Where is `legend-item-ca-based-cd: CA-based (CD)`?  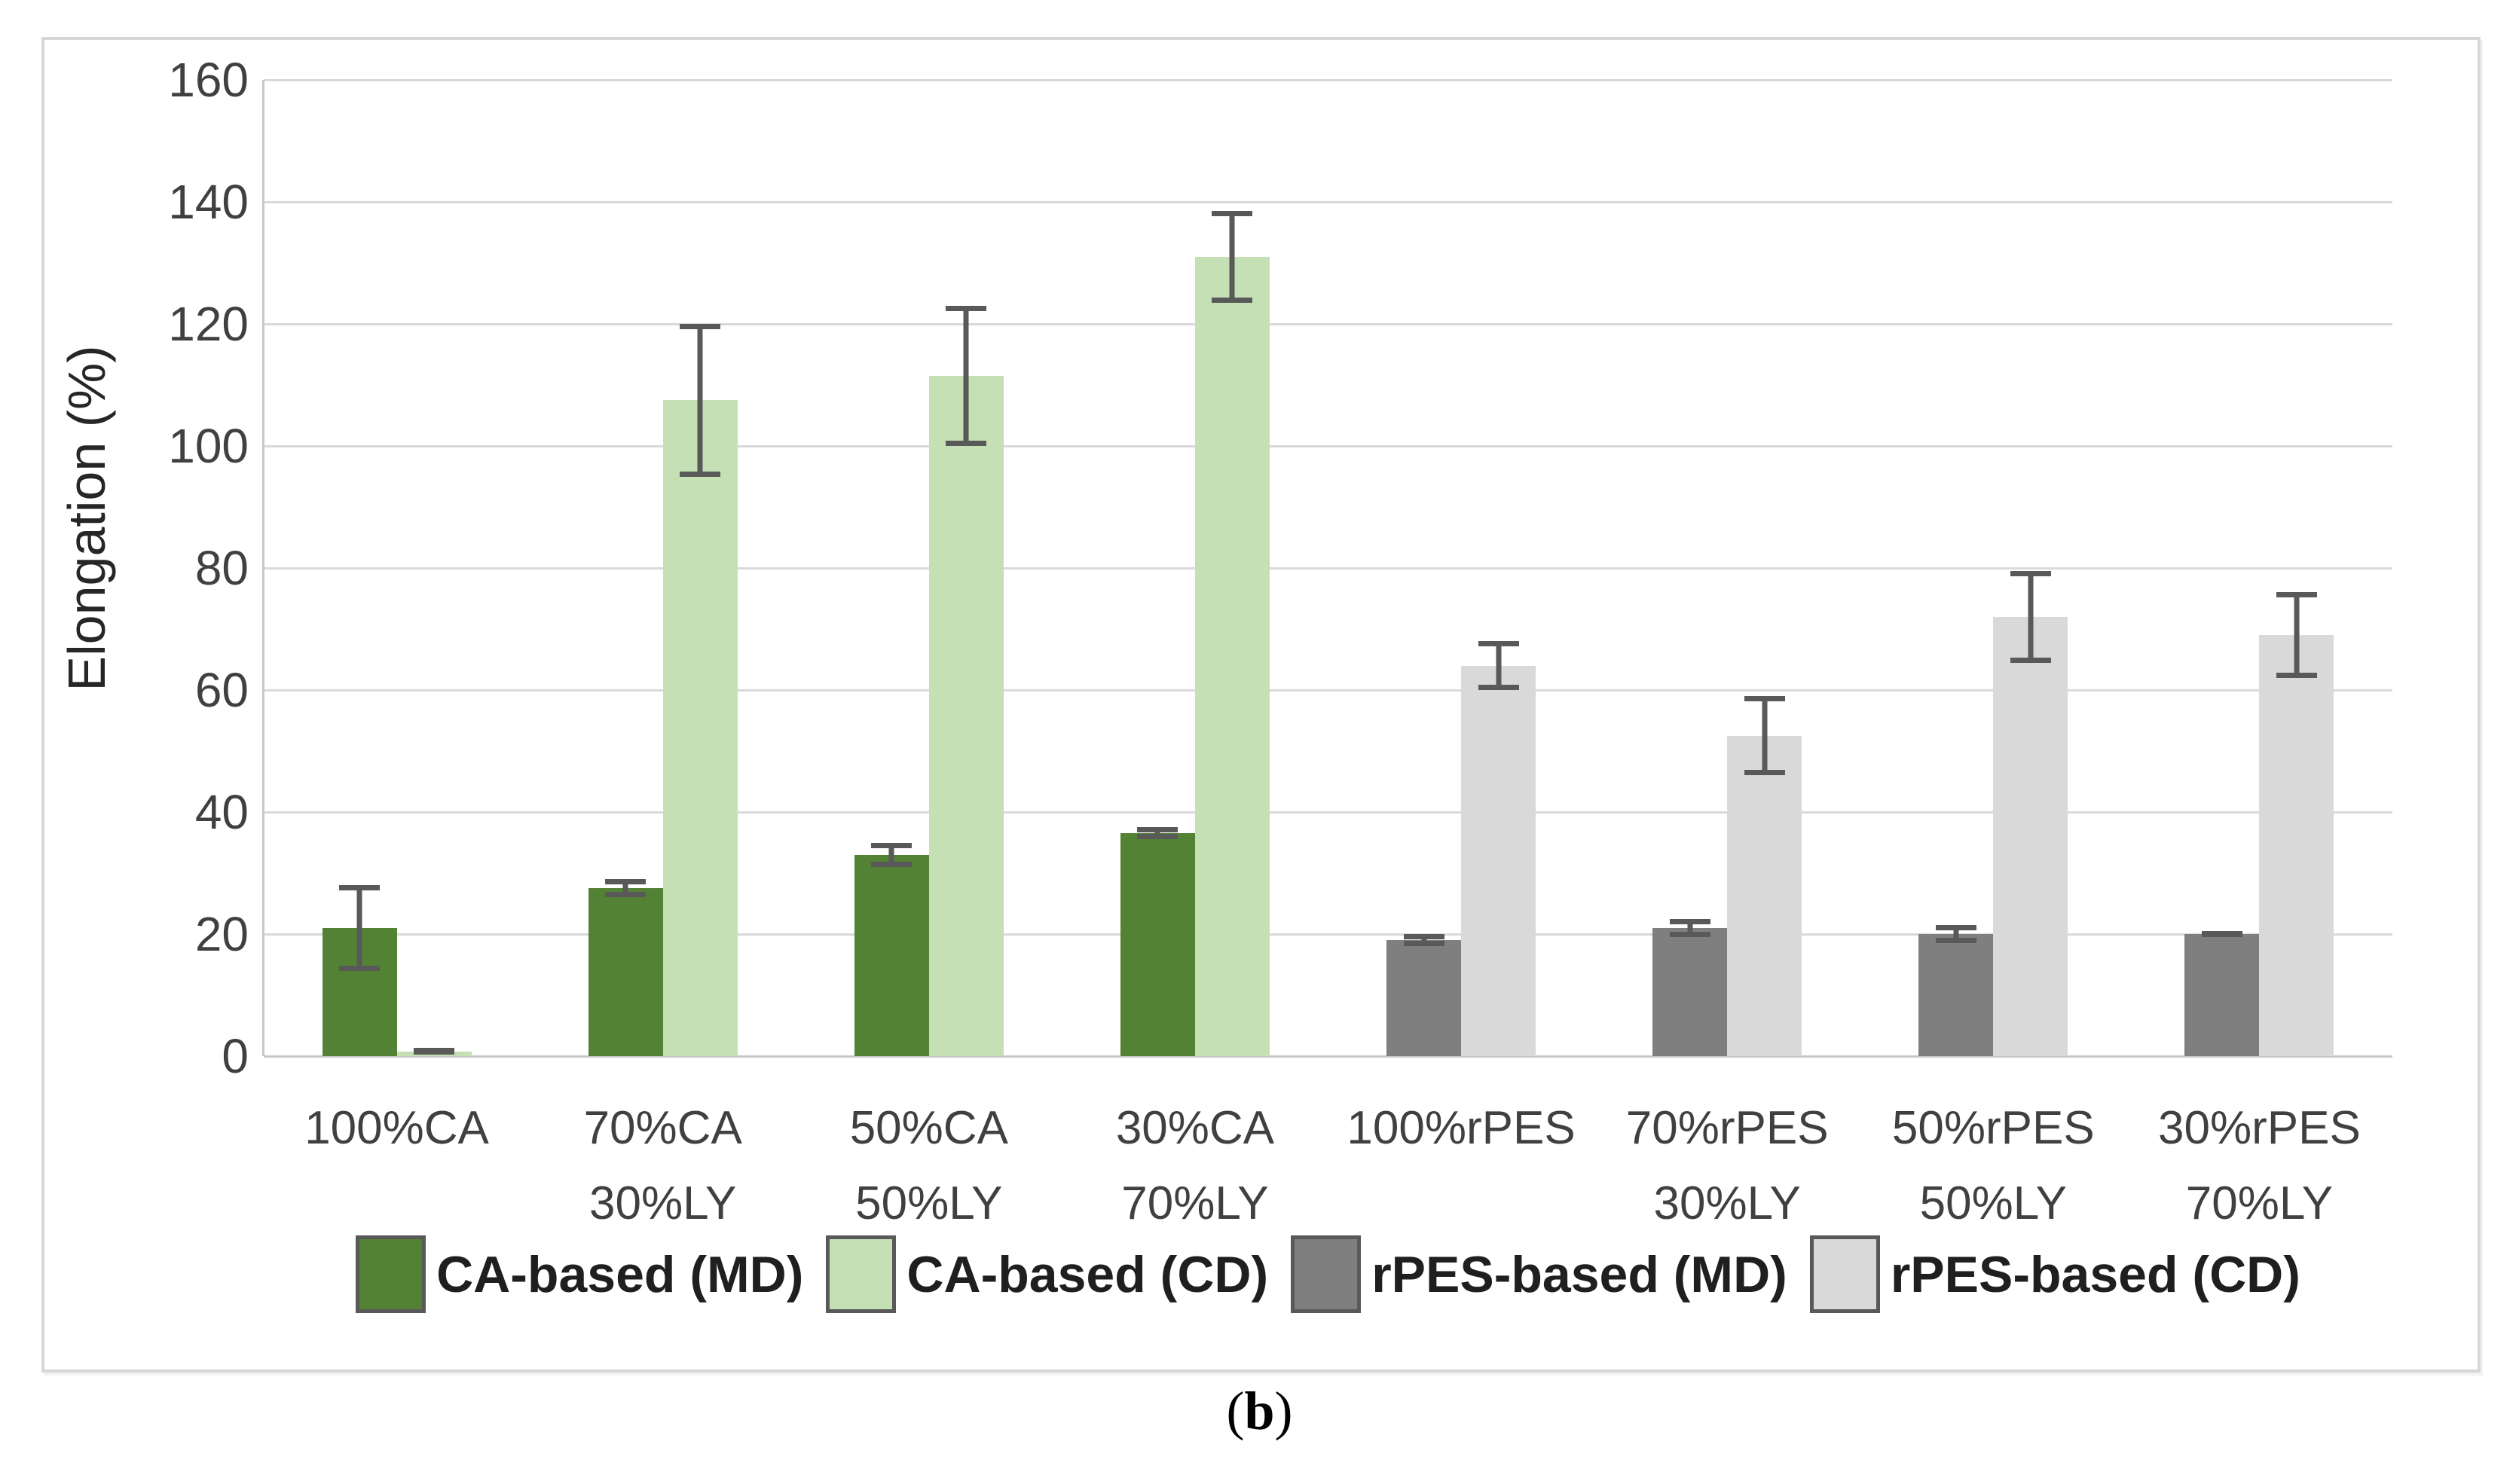 legend-item-ca-based-cd: CA-based (CD) is located at coordinates (1047, 1274).